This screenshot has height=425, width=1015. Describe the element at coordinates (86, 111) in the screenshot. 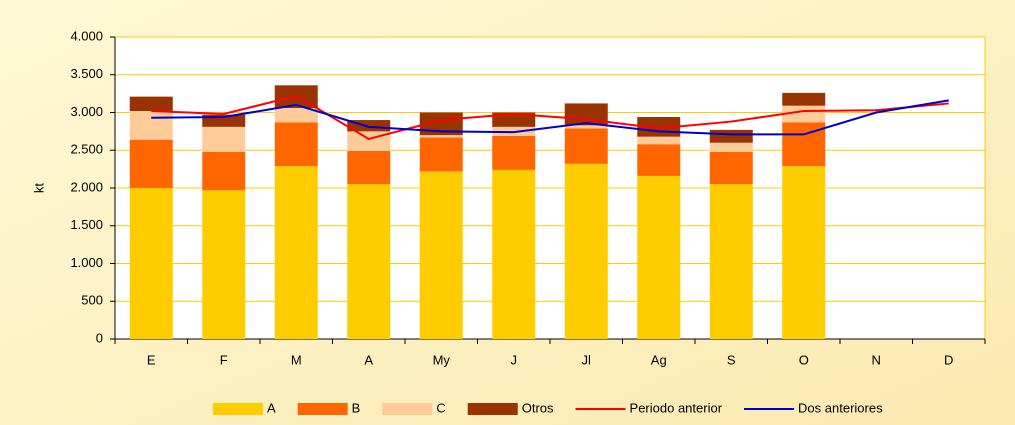

I see `y-tick-label: 3.000` at that location.